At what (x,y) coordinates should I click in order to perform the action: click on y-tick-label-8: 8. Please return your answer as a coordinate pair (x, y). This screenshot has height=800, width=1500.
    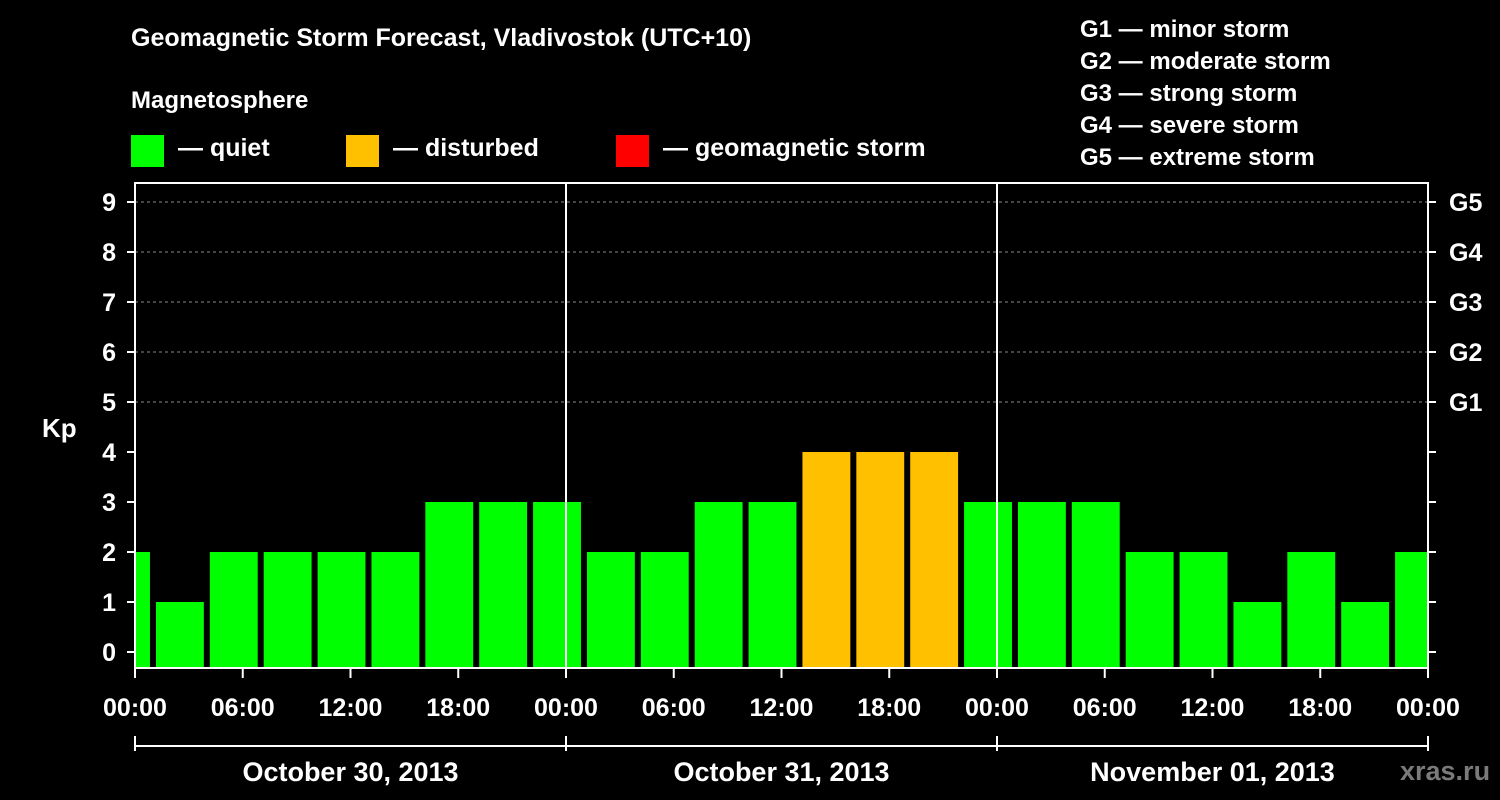
    Looking at the image, I should click on (109, 253).